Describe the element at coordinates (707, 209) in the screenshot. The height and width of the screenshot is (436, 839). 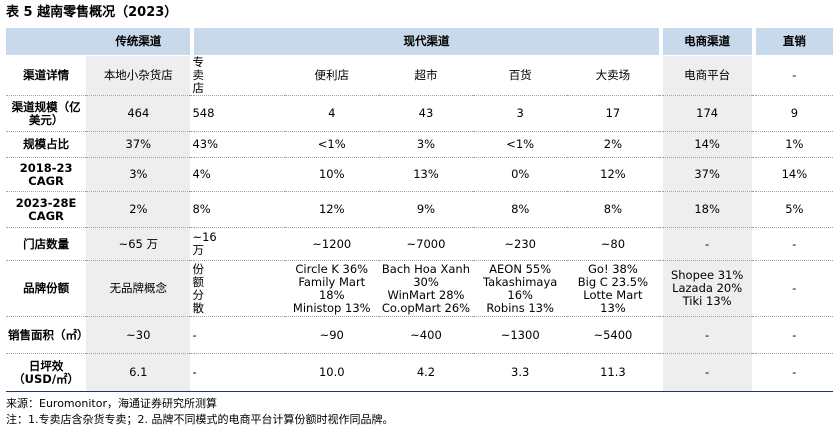
I see `table-cell: 18%` at that location.